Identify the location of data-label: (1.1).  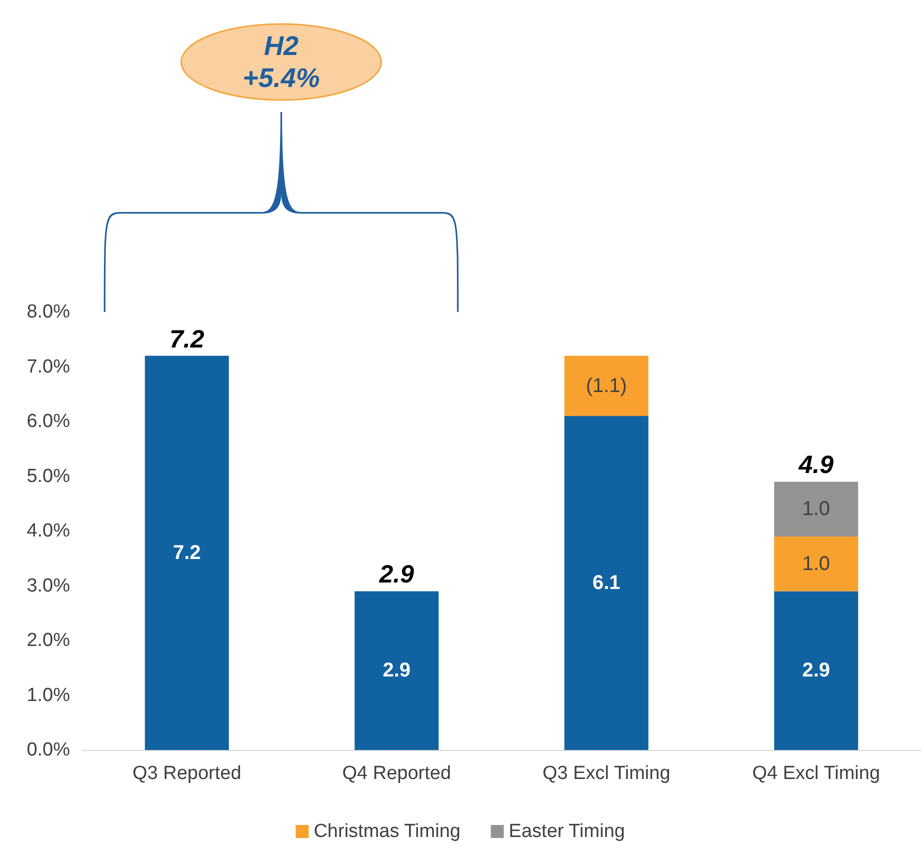
(606, 385).